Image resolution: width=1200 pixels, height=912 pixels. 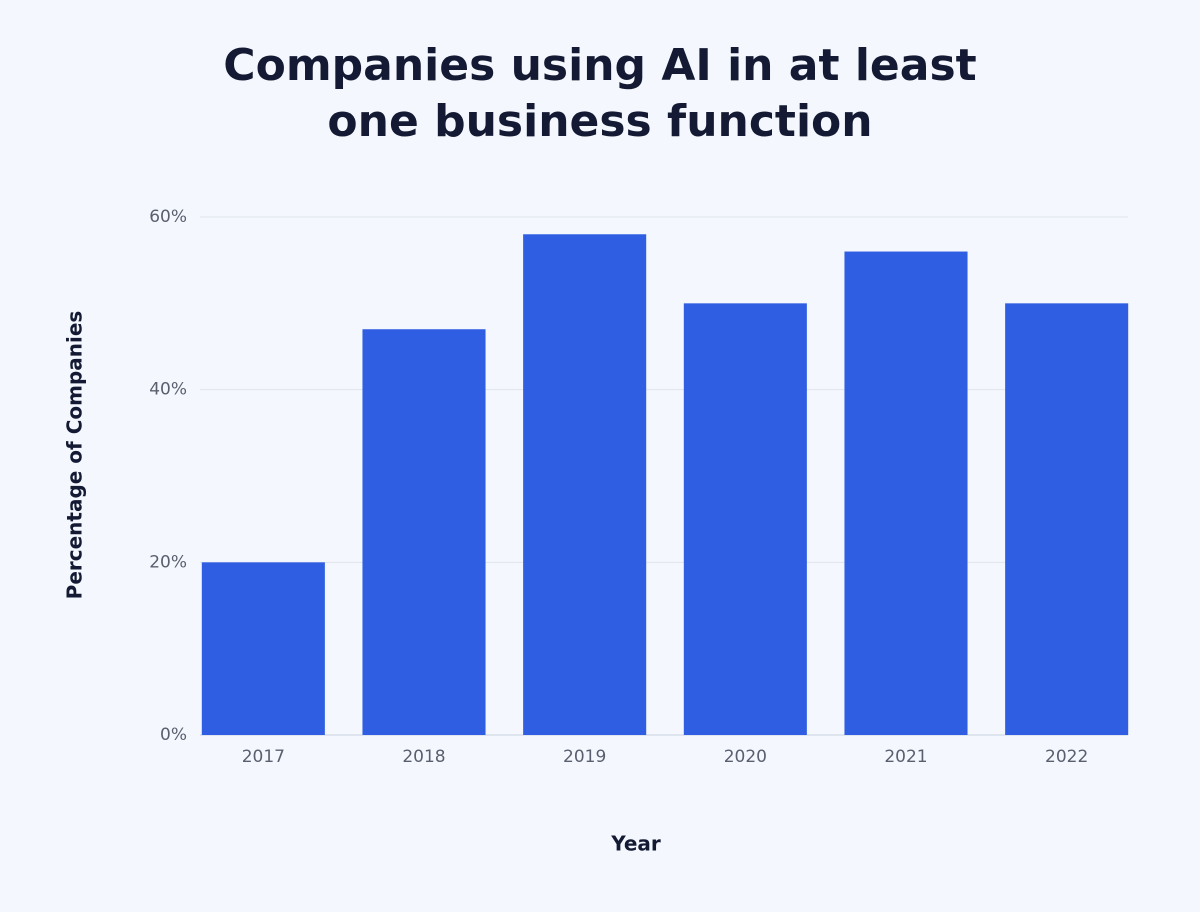 What do you see at coordinates (905, 757) in the screenshot?
I see `x-tick-label: 2021` at bounding box center [905, 757].